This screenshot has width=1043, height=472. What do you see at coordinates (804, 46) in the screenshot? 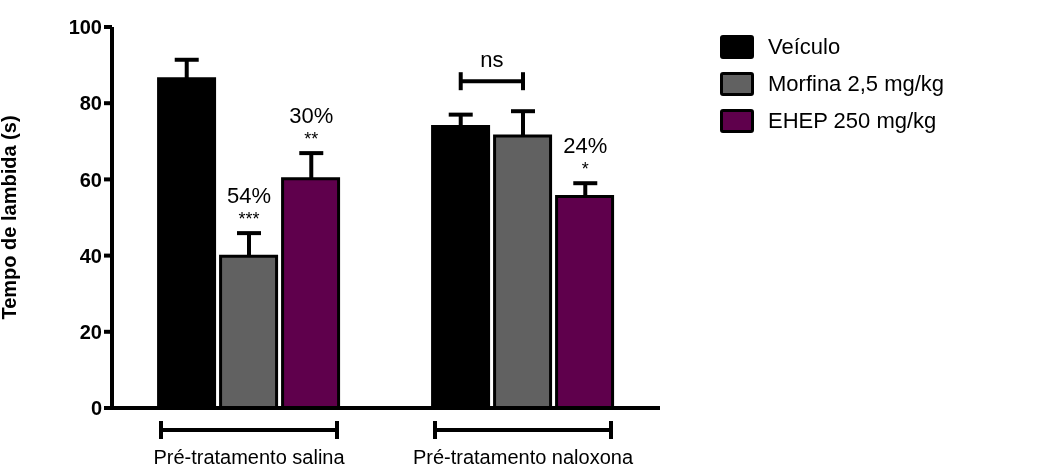
I see `legend-label: Veículo` at bounding box center [804, 46].